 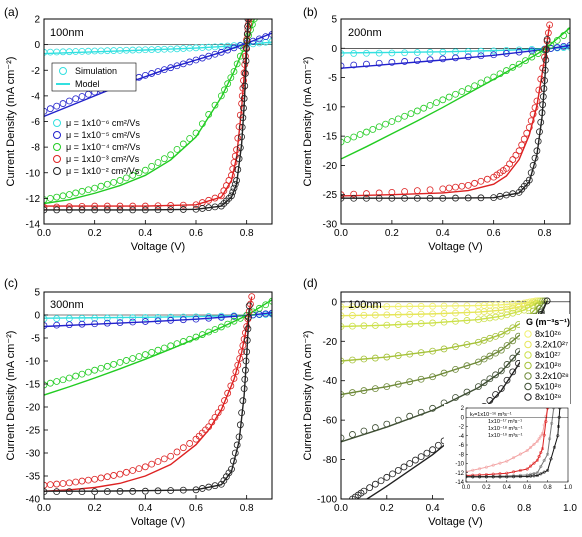 I want to click on y-tick-label: -2, so click(x=35, y=71).